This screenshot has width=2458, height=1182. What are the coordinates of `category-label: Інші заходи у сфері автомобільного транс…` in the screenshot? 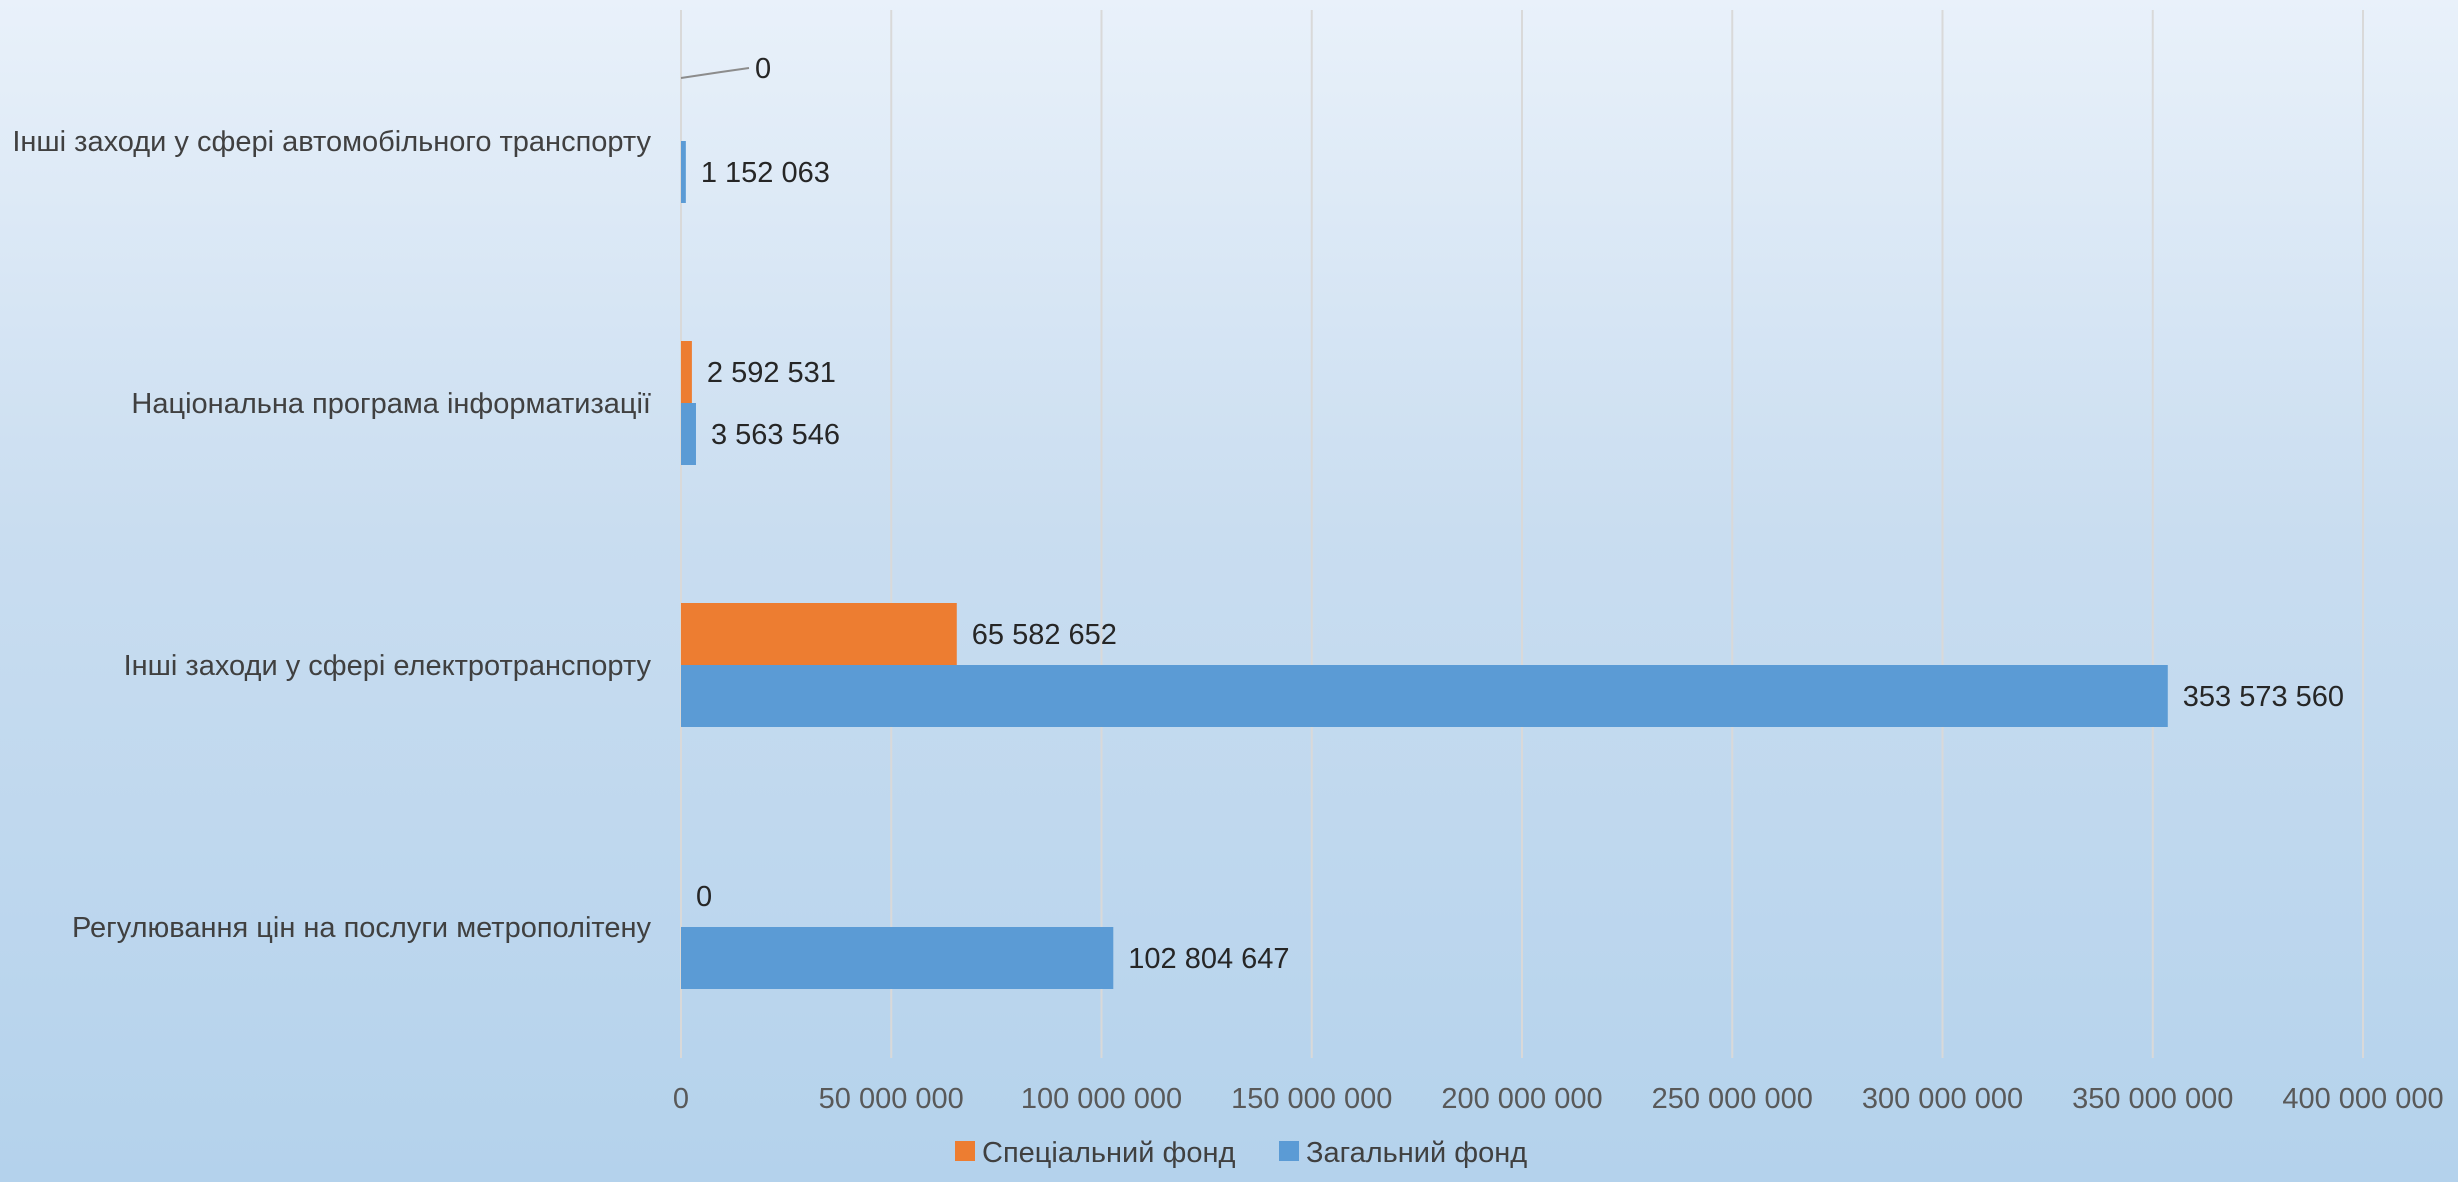 It's located at (331, 142).